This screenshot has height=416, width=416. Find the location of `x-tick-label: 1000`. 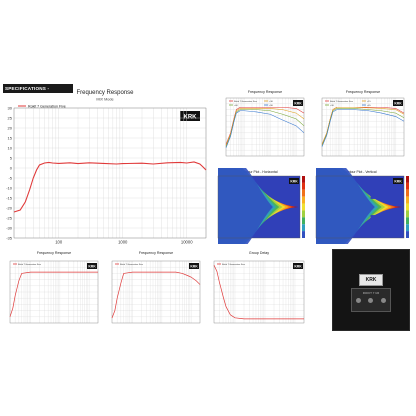

x-tick-label: 1000 is located at coordinates (123, 242).